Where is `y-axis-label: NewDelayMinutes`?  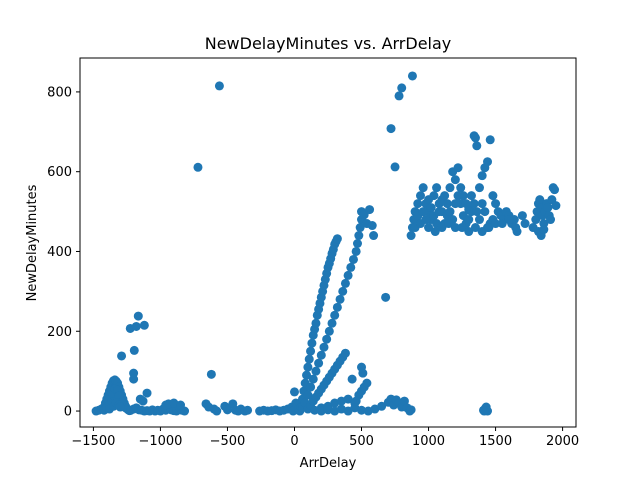
y-axis-label: NewDelayMinutes is located at coordinates (32, 242).